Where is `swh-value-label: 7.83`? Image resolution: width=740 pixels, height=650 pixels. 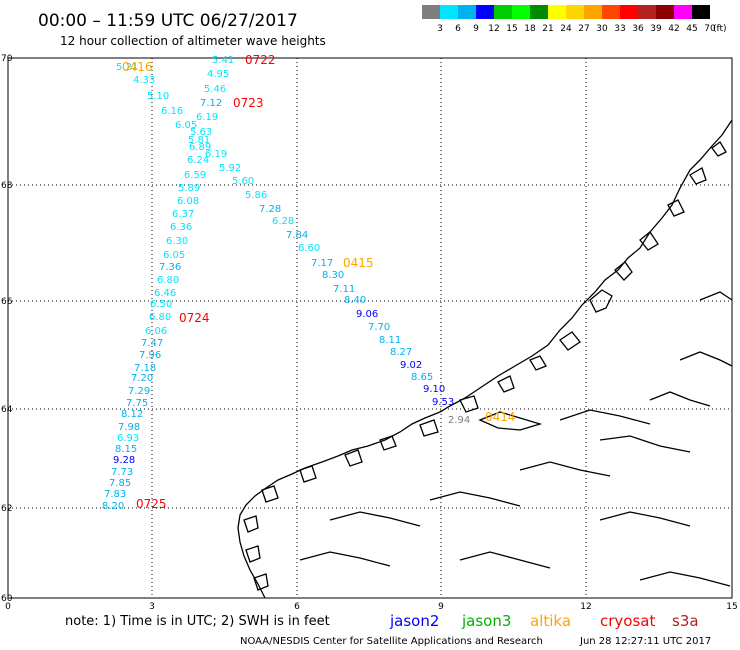 swh-value-label: 7.83 is located at coordinates (115, 494).